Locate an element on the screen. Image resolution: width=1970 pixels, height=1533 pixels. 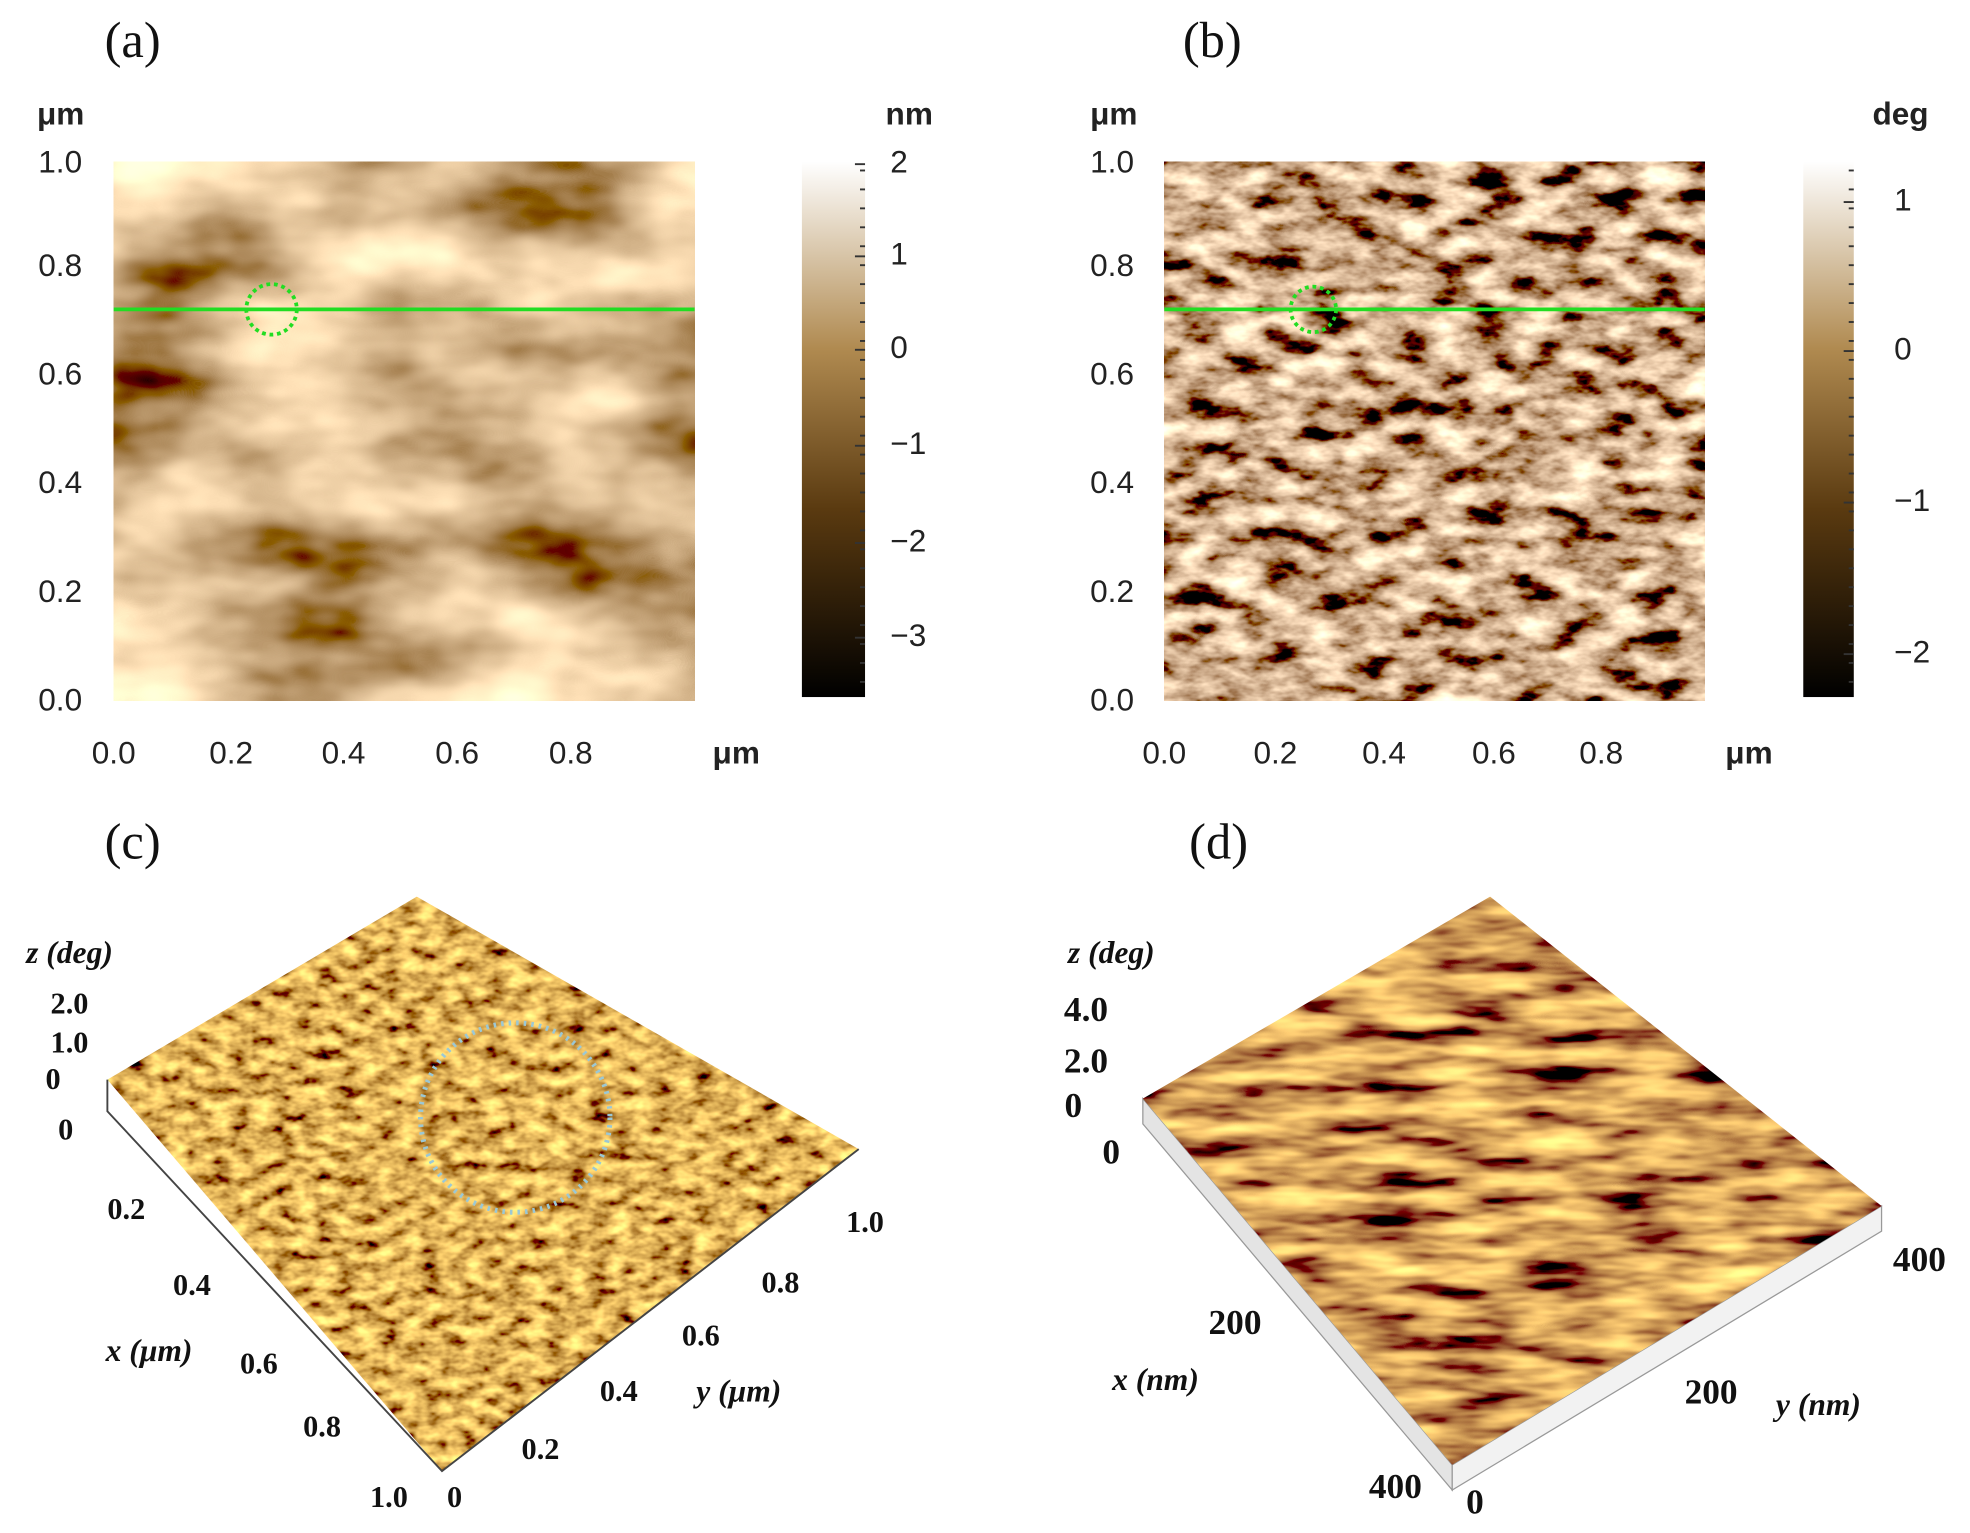
axis-text: 4.0 is located at coordinates (1086, 1009).